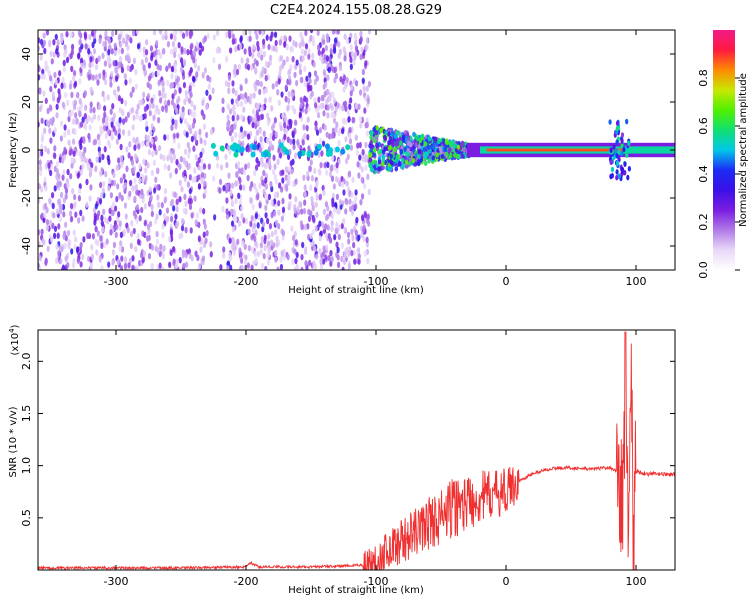 This screenshot has width=750, height=600. Describe the element at coordinates (26, 150) in the screenshot. I see `y-tick-label: 0` at that location.